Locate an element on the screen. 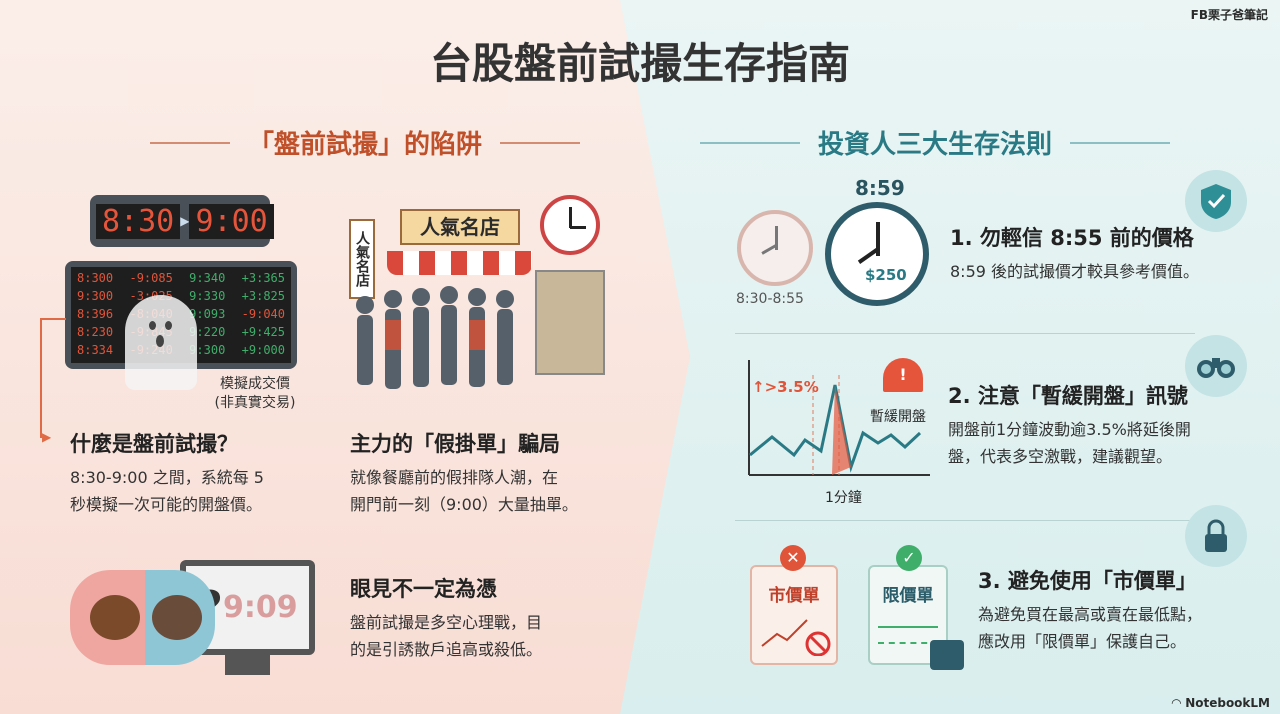 The width and height of the screenshot is (1280, 714). market-order-label: 市價單 is located at coordinates (794, 596).